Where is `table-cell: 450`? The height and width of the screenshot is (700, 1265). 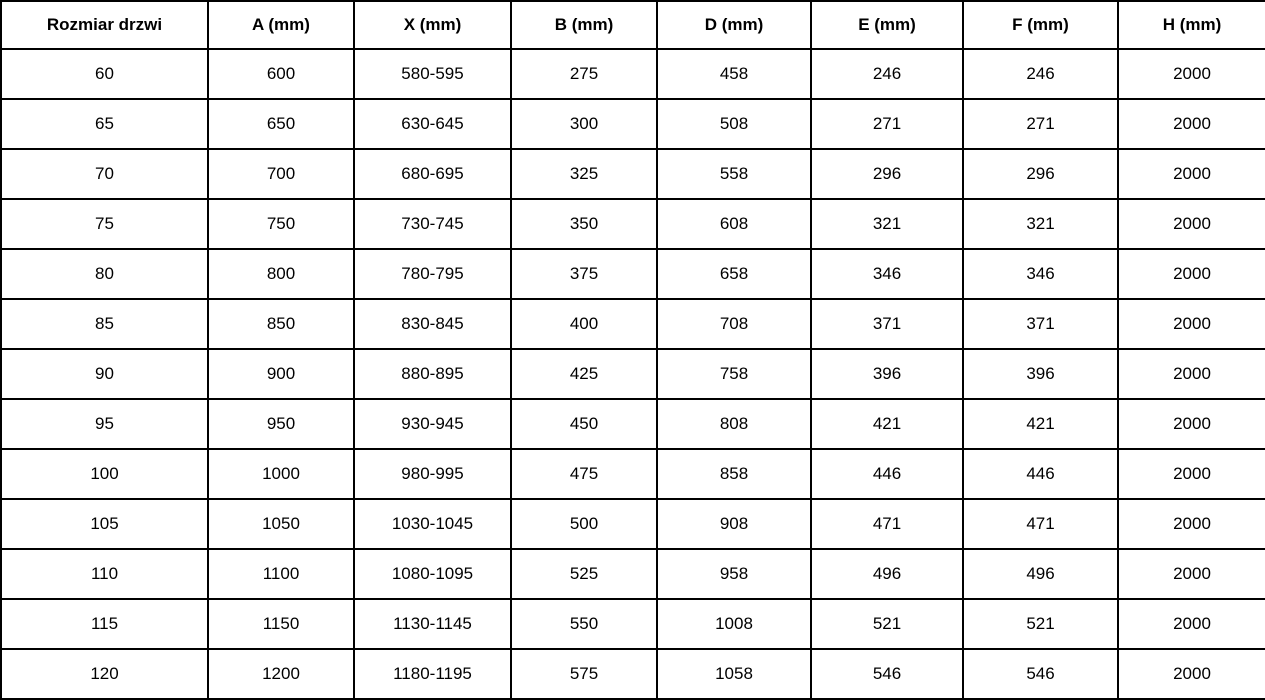
table-cell: 450 is located at coordinates (584, 424).